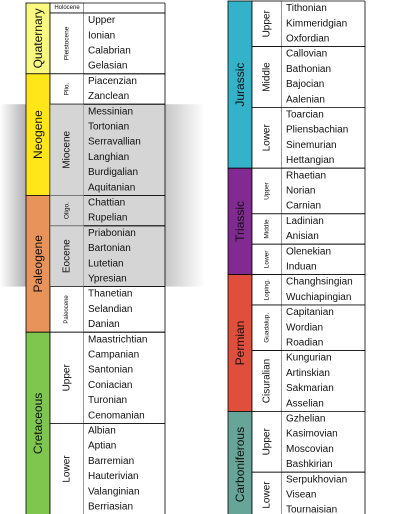 The height and width of the screenshot is (514, 401). I want to click on age-label-lutetian: Lutetian, so click(106, 263).